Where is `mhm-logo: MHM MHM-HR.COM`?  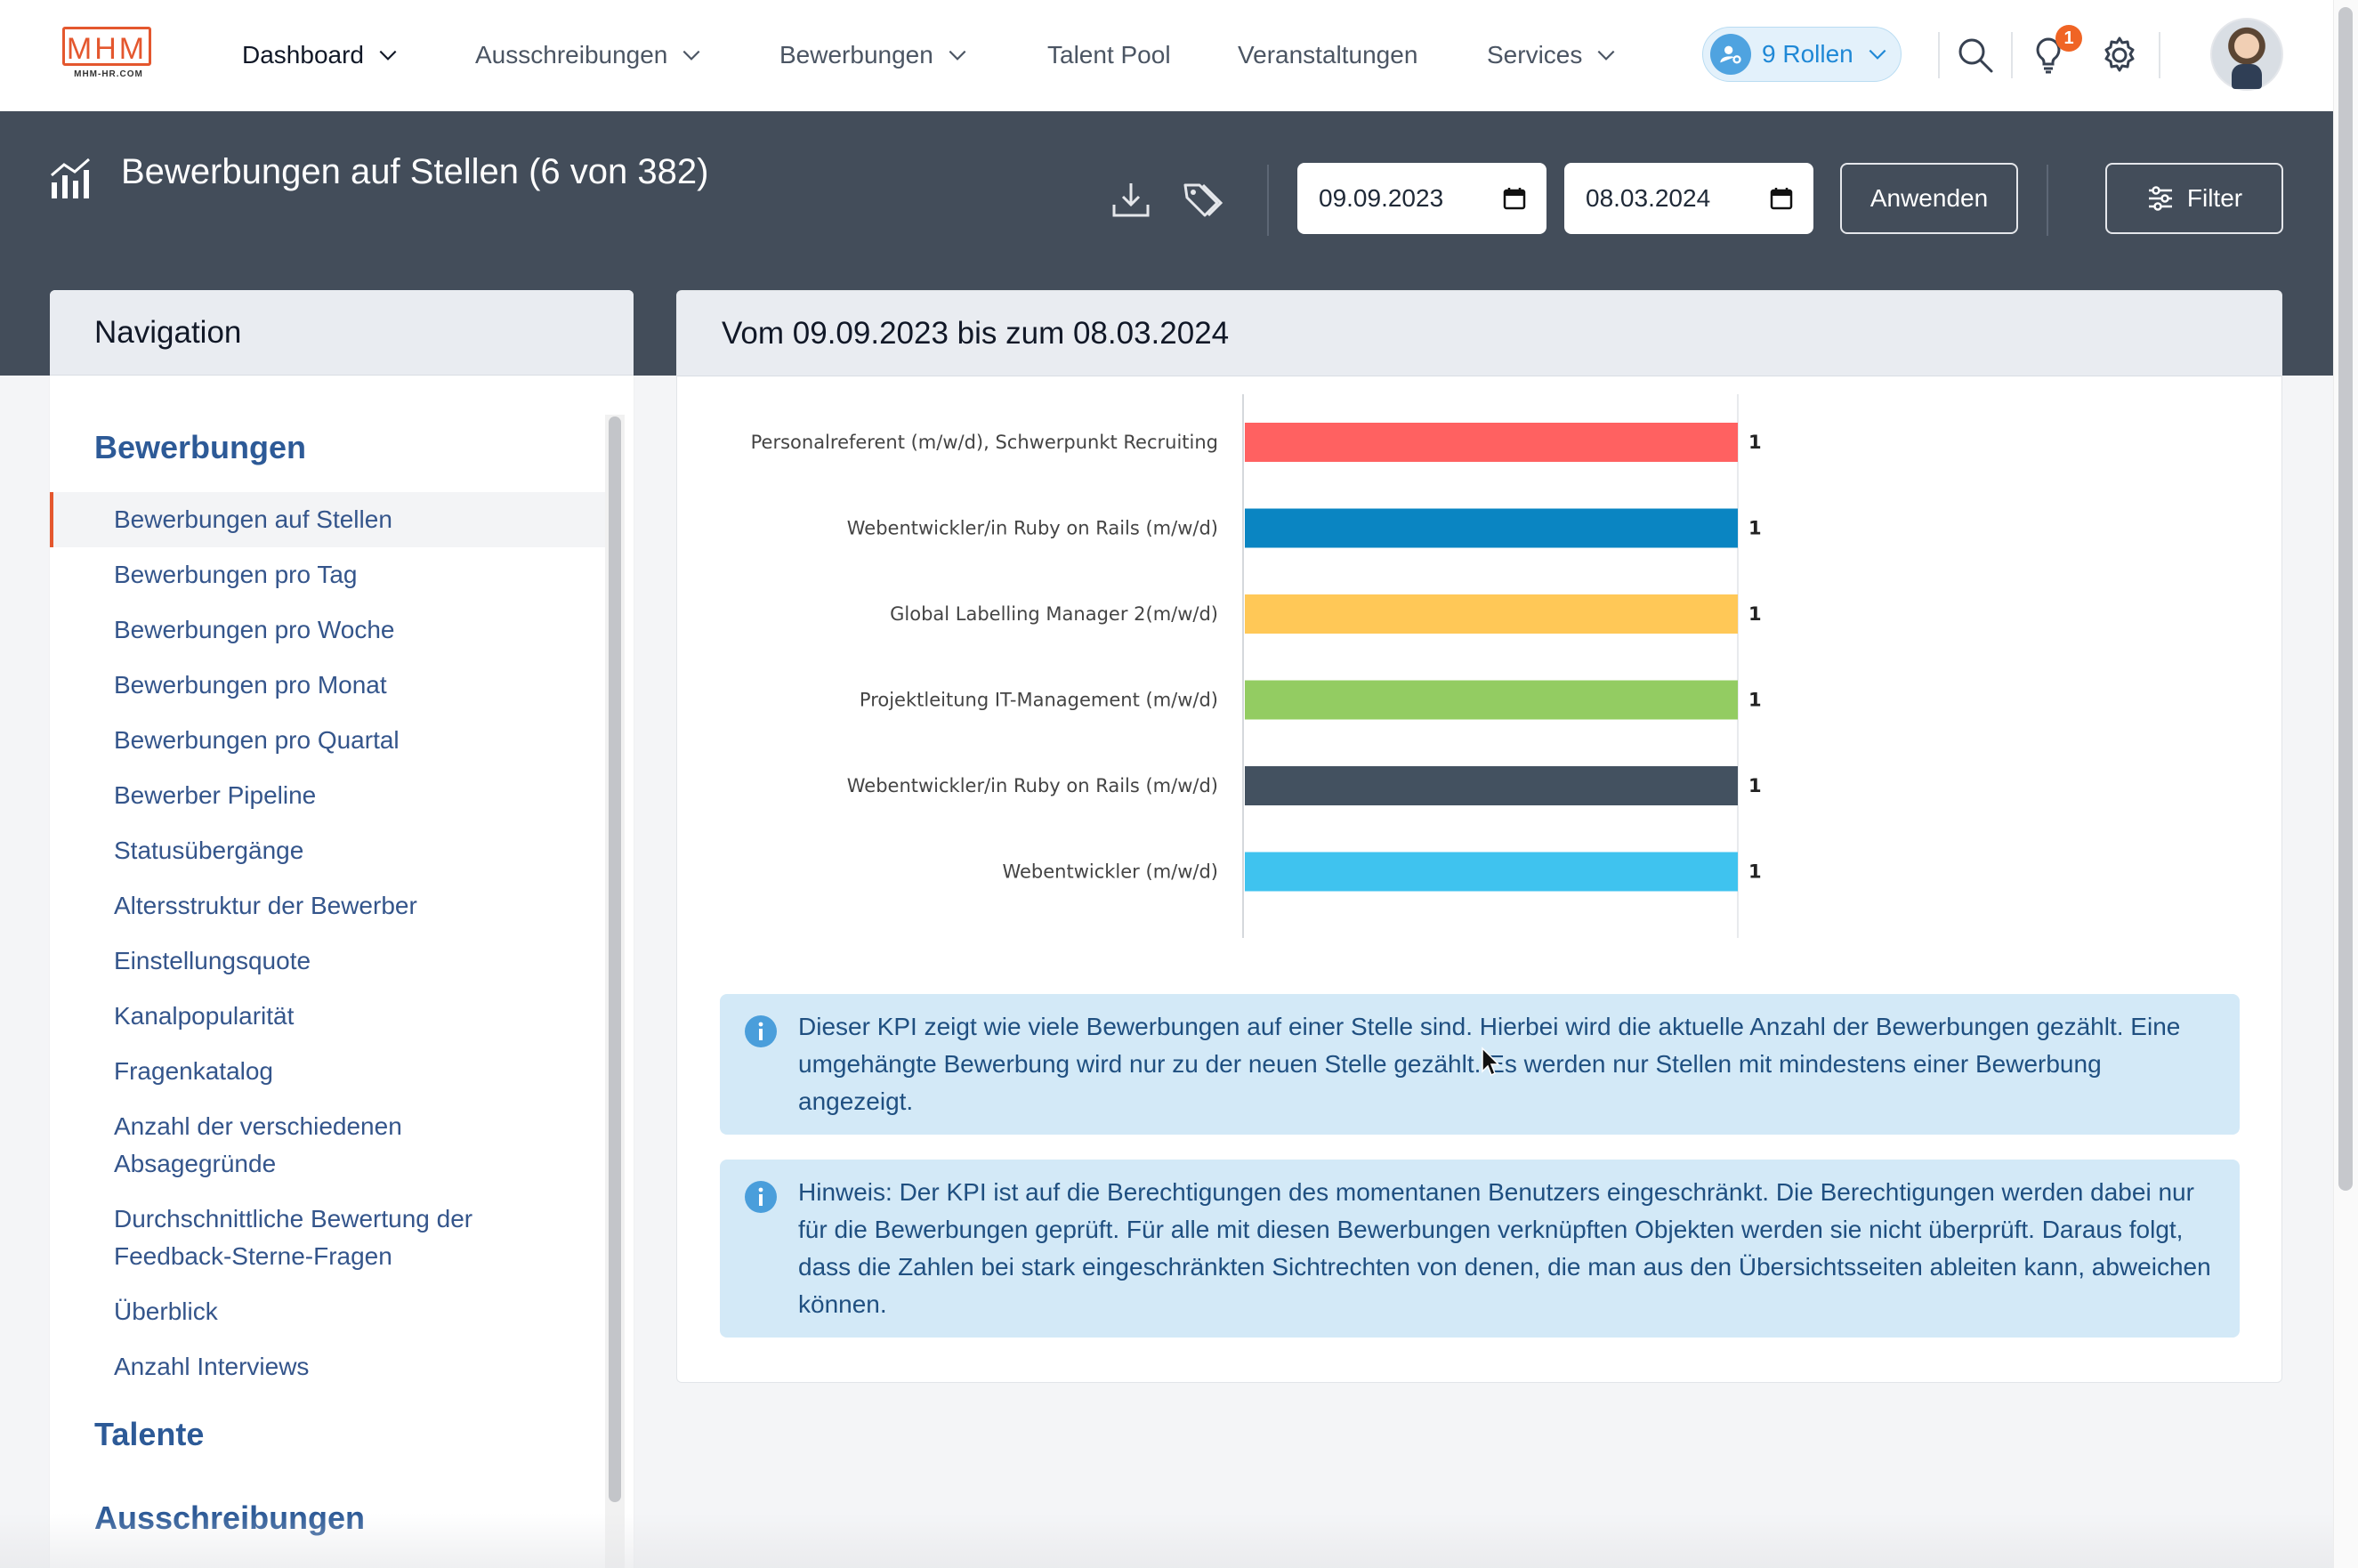
mhm-logo: MHM MHM-HR.COM is located at coordinates (109, 55).